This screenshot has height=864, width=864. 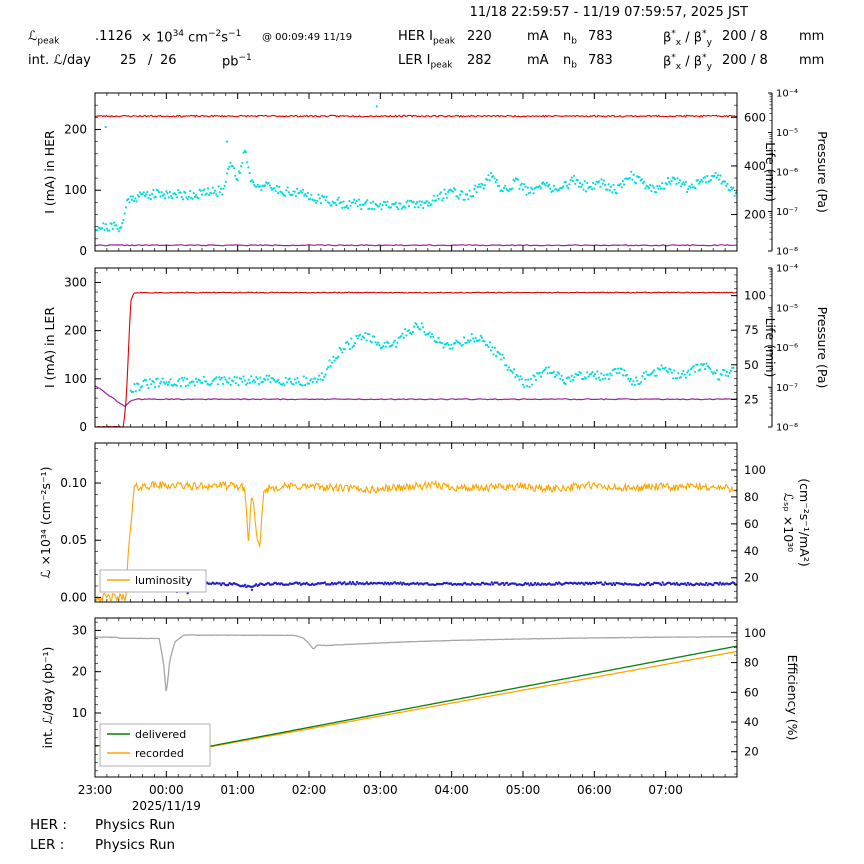 I want to click on ler-nb-label: nb, so click(x=570, y=62).